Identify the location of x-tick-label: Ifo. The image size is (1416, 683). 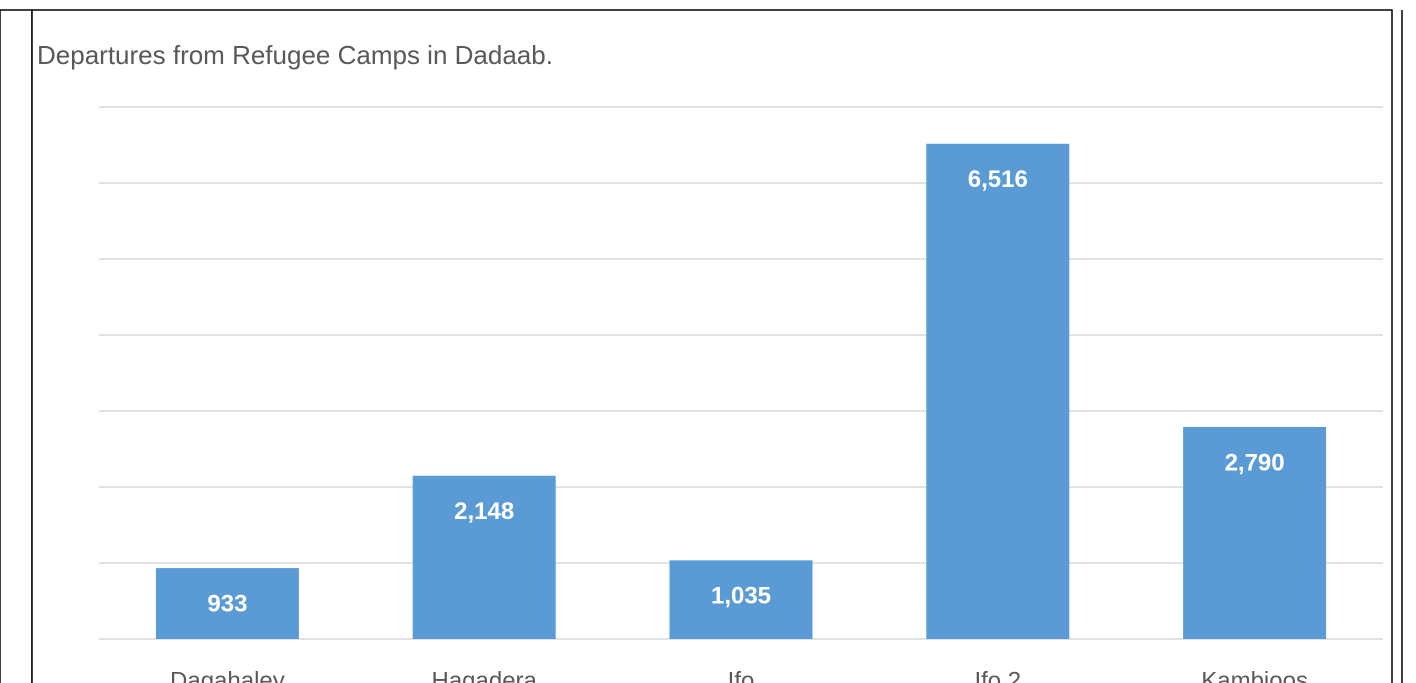
(741, 675).